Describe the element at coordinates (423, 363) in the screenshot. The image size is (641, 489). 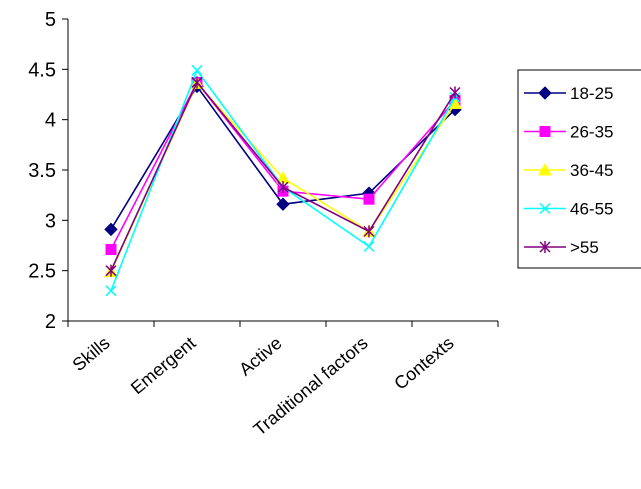
I see `x-tick-label: Contexts` at that location.